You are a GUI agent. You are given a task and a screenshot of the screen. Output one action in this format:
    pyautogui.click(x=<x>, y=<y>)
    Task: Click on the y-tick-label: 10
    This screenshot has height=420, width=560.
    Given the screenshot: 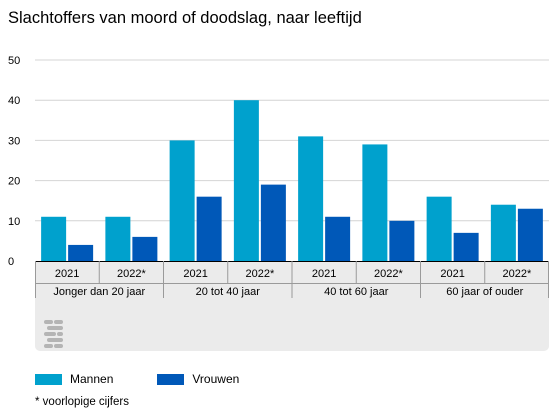 What is the action you would take?
    pyautogui.click(x=14, y=222)
    